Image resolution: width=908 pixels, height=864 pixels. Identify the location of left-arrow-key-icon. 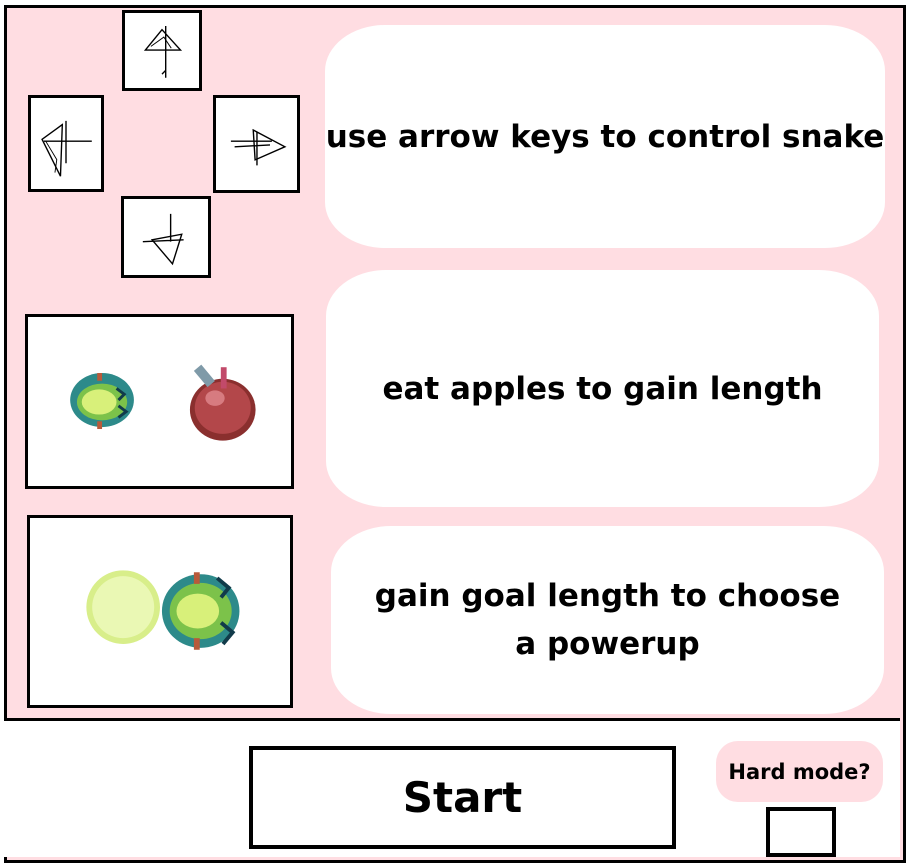
(66, 148).